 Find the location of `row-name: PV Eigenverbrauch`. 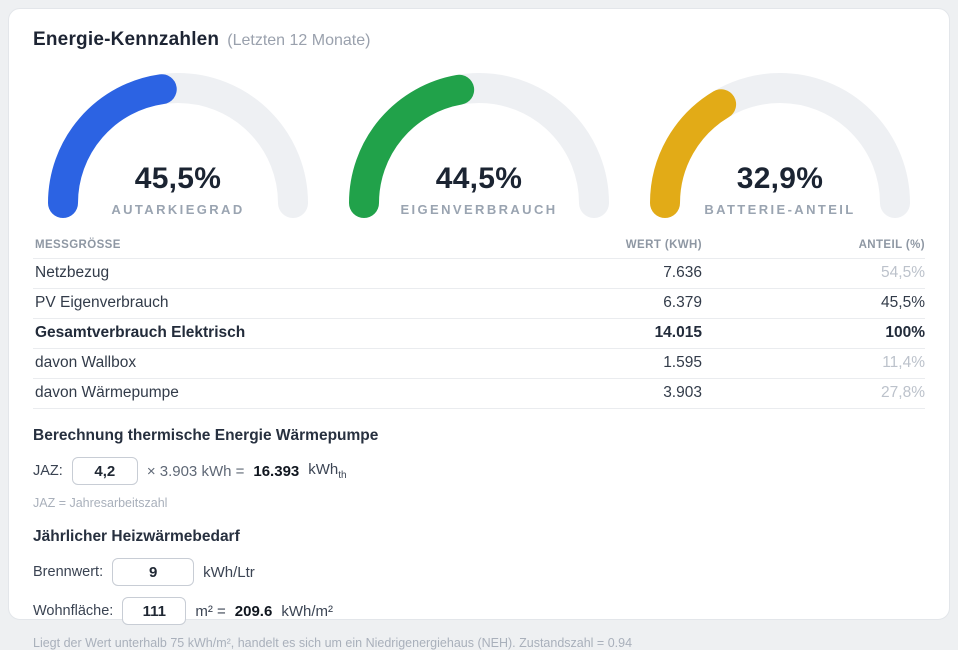

row-name: PV Eigenverbrauch is located at coordinates (265, 303).